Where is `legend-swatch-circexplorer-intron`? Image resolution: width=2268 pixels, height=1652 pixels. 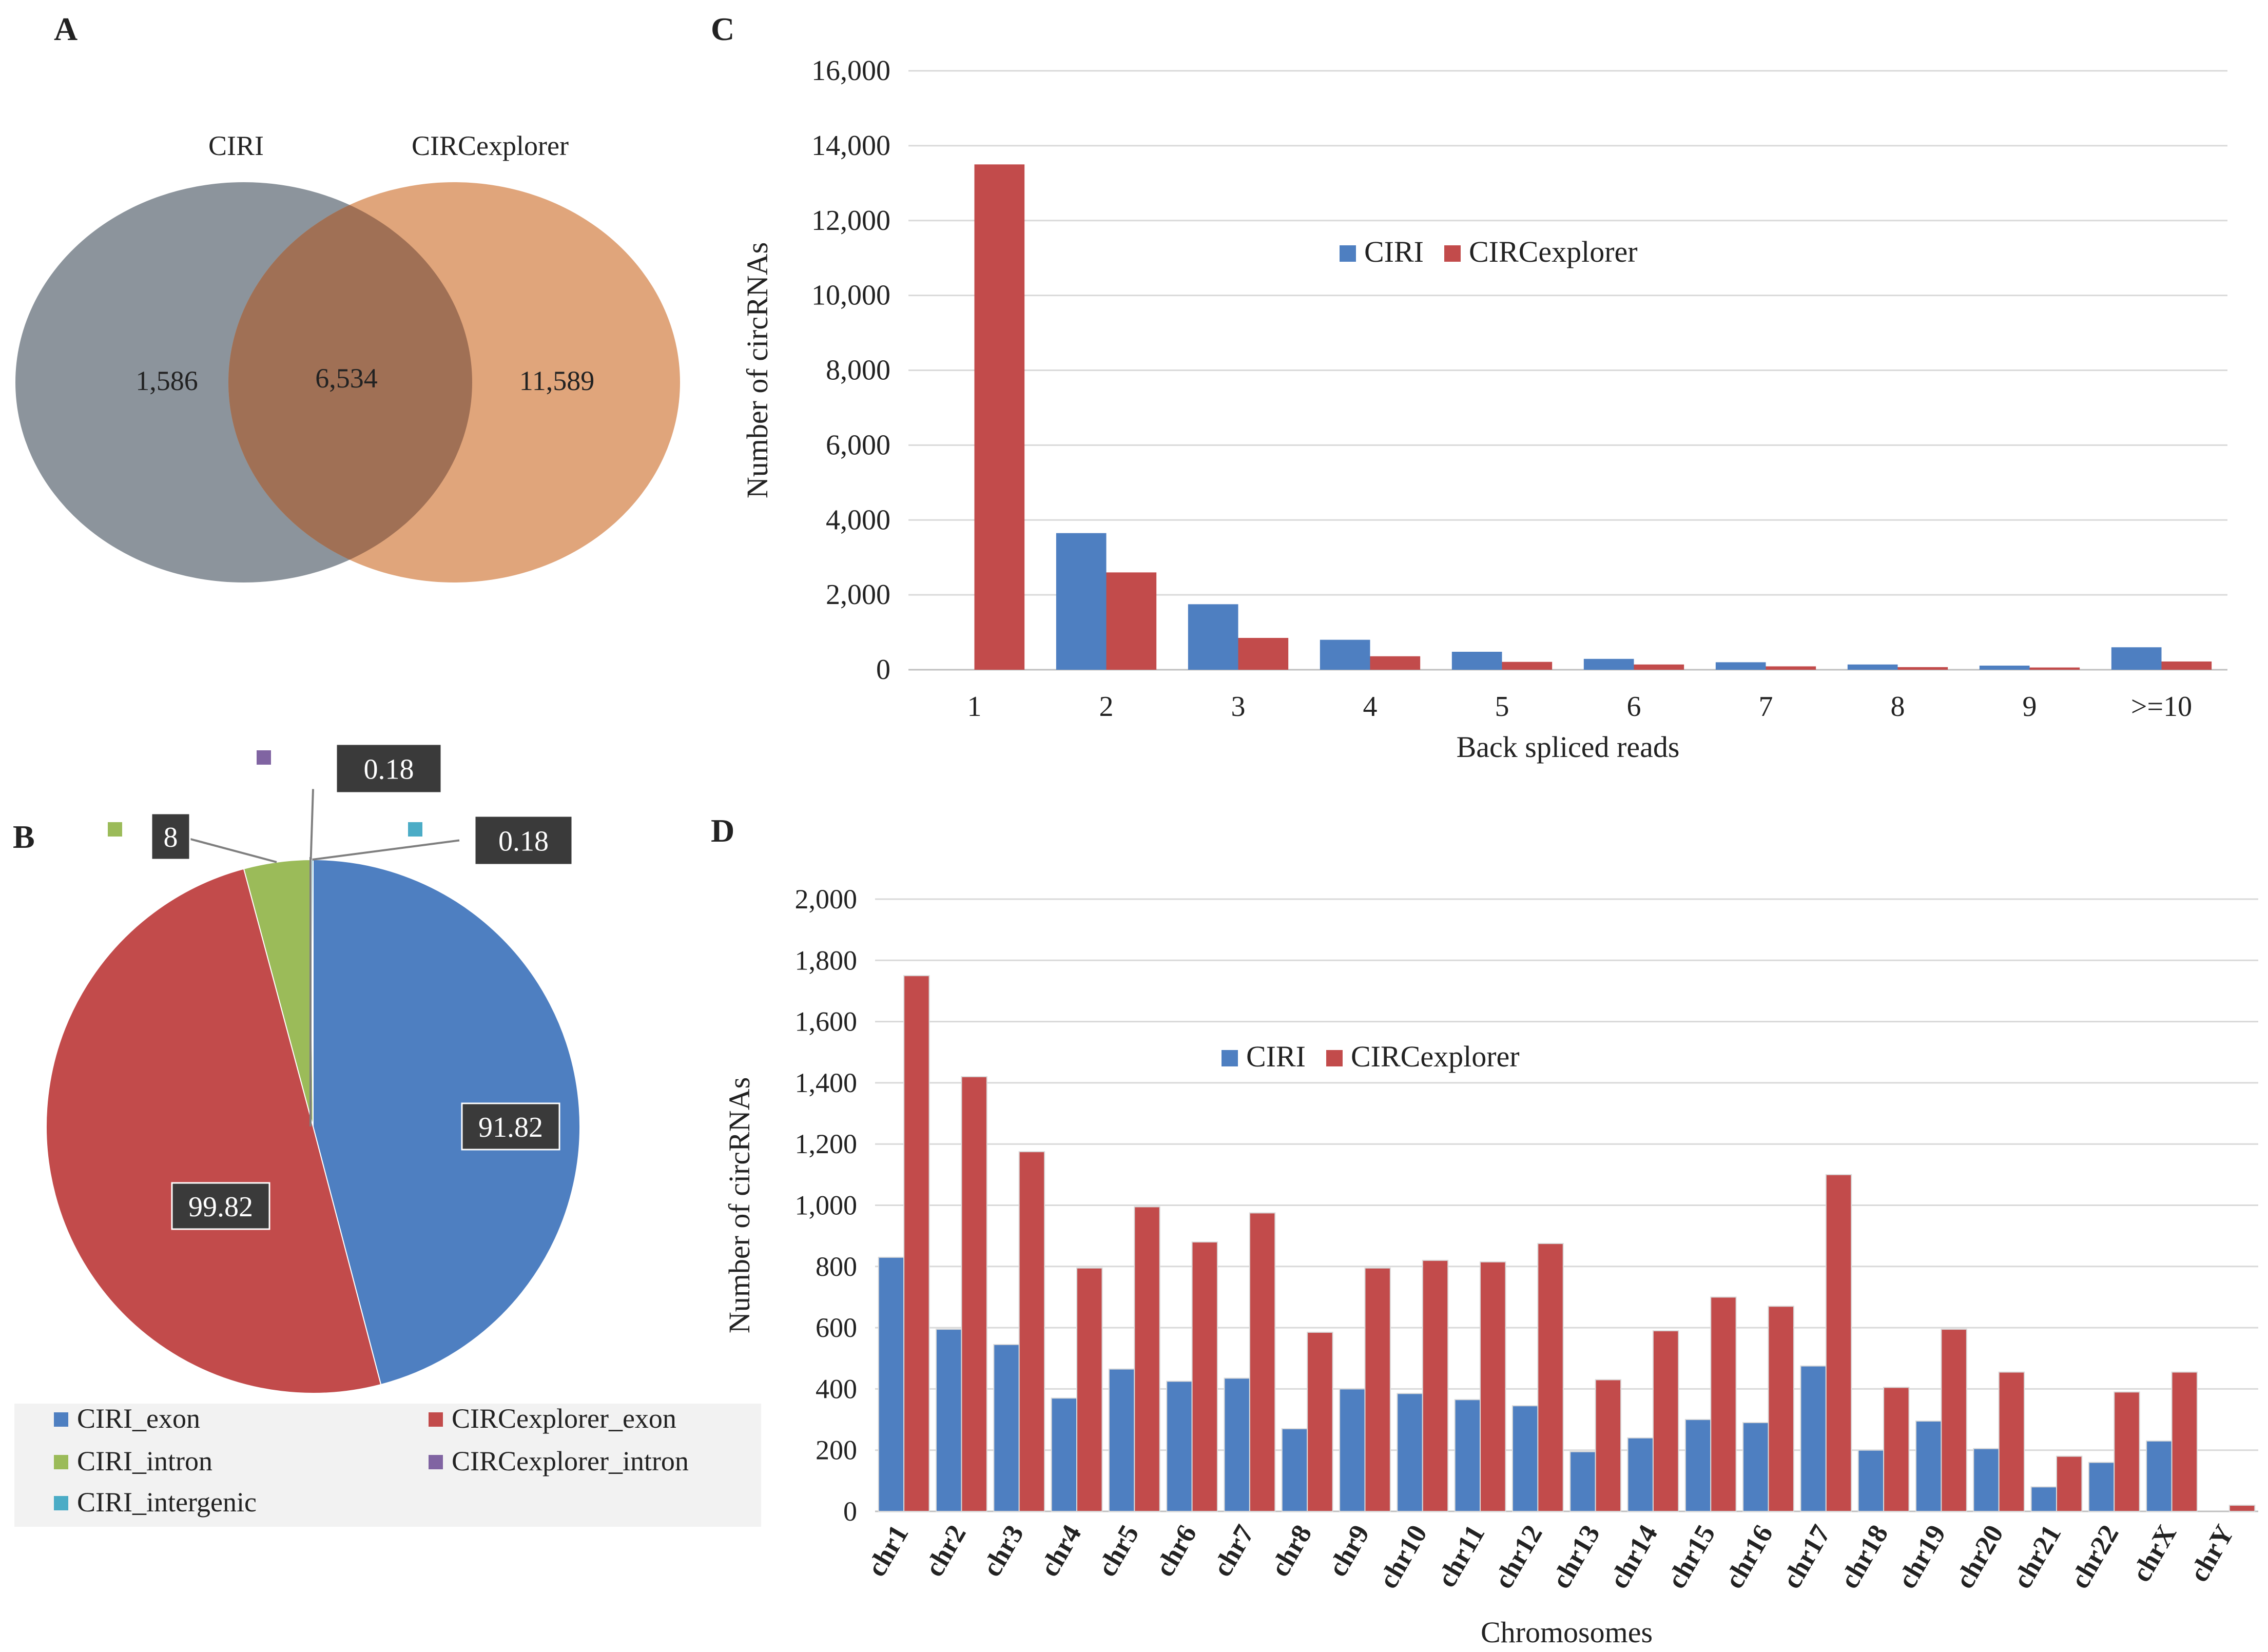 legend-swatch-circexplorer-intron is located at coordinates (436, 1462).